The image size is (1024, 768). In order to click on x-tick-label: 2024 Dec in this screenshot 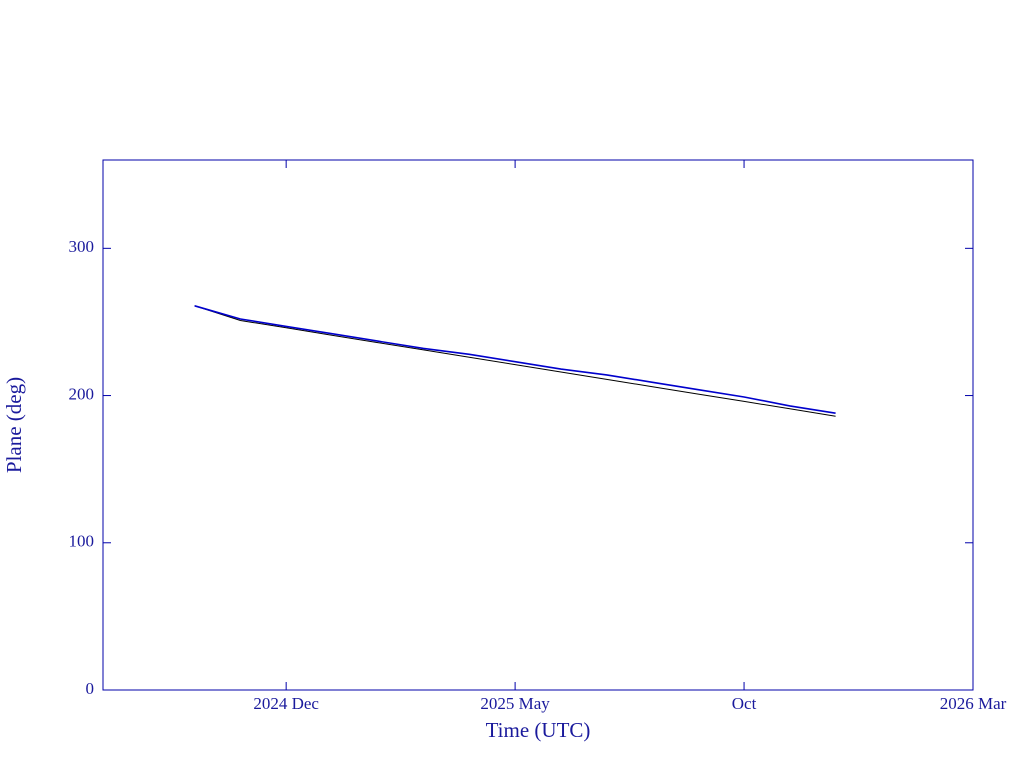, I will do `click(286, 703)`.